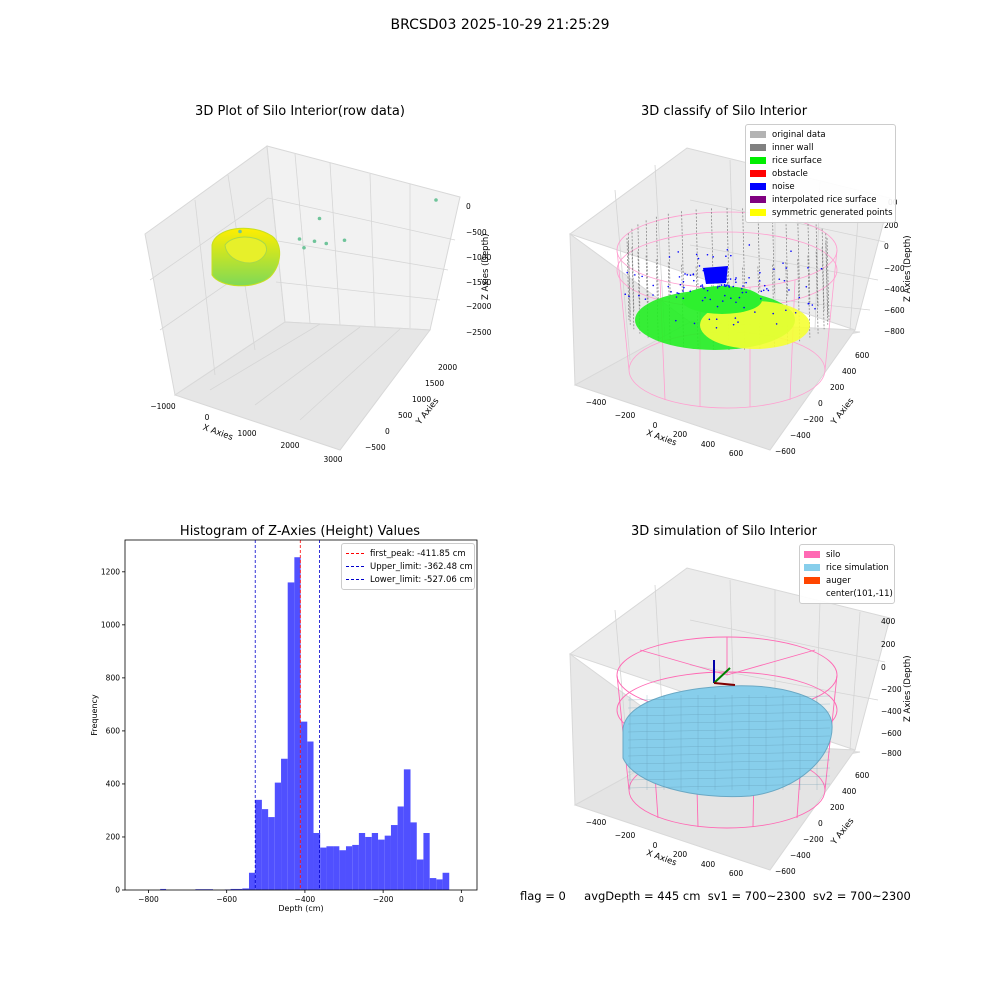  I want to click on legend-label: rice simulation, so click(857, 567).